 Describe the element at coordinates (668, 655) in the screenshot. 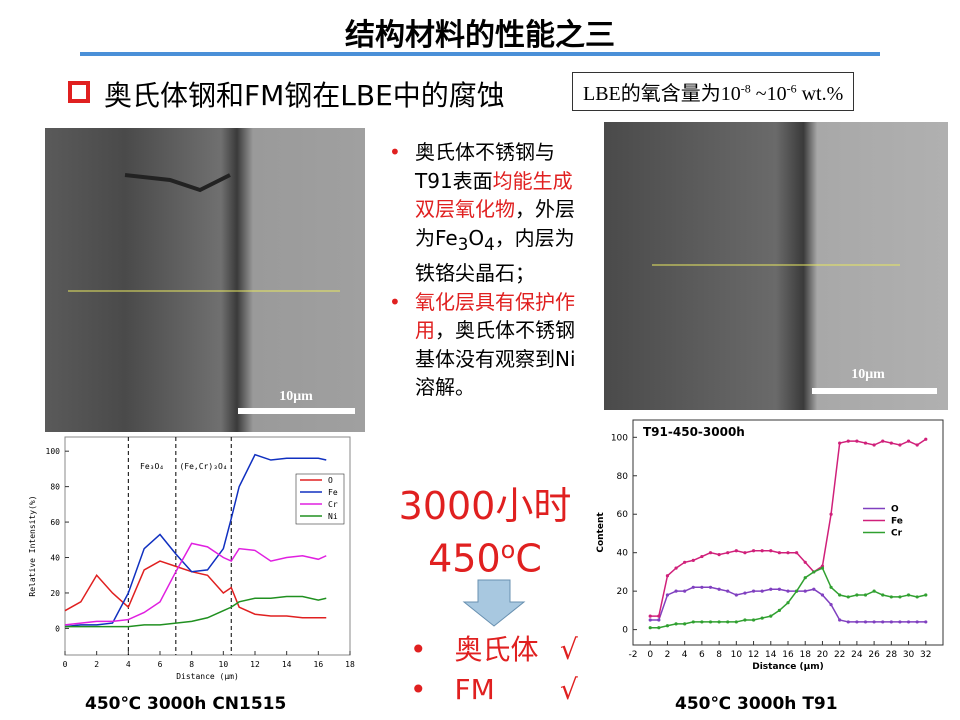

I see `x-tick-label: 2` at that location.